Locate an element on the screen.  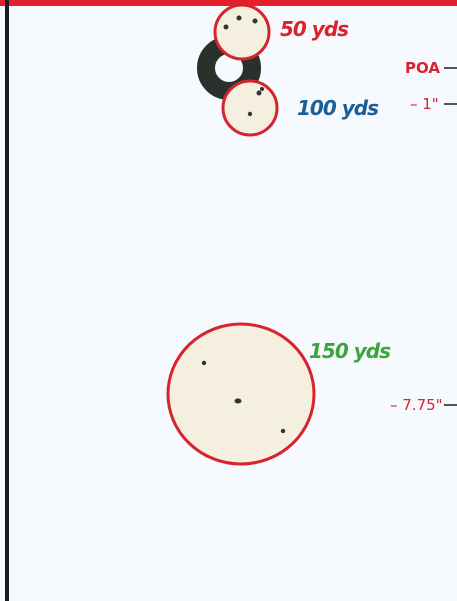
group-label: 50 yds is located at coordinates (314, 29).